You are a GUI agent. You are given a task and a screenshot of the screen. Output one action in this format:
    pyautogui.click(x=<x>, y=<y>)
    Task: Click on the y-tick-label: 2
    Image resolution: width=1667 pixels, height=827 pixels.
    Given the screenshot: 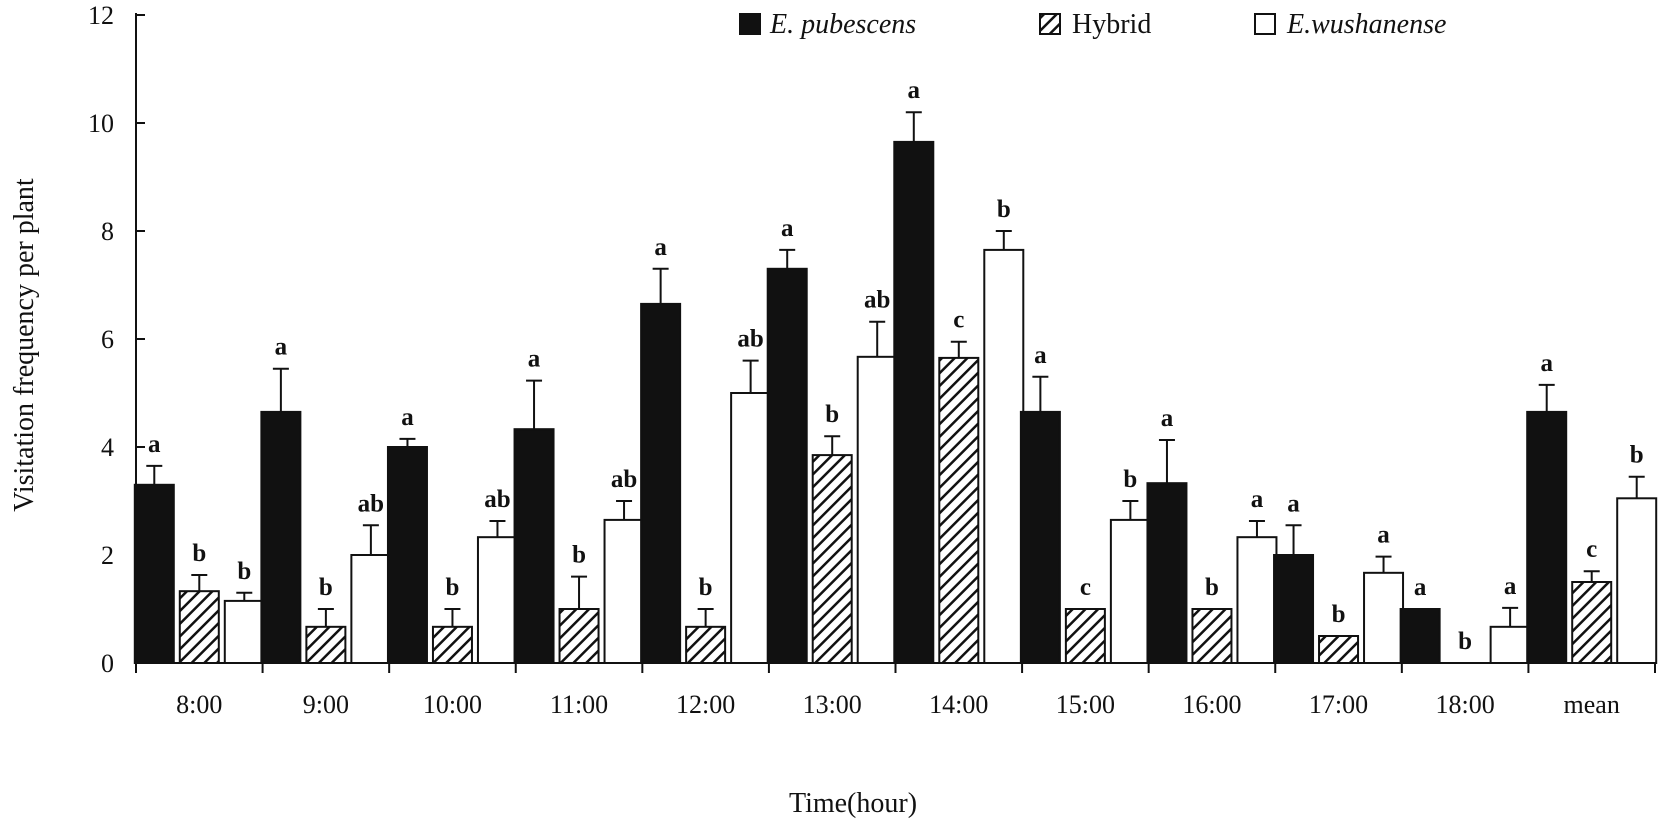 What is the action you would take?
    pyautogui.click(x=107, y=555)
    